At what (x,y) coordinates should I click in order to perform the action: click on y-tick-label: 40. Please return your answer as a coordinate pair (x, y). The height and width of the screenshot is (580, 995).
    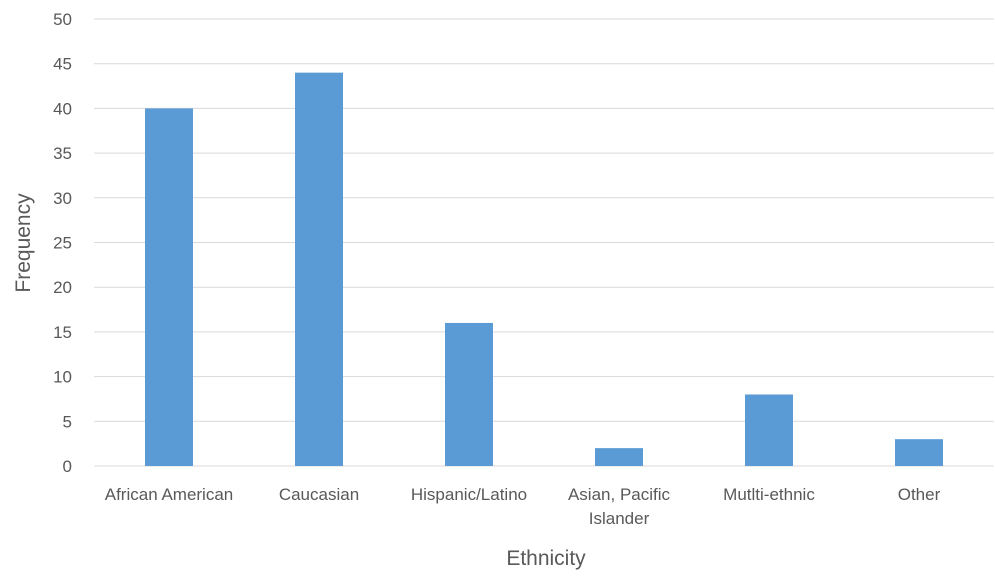
    Looking at the image, I should click on (62, 108).